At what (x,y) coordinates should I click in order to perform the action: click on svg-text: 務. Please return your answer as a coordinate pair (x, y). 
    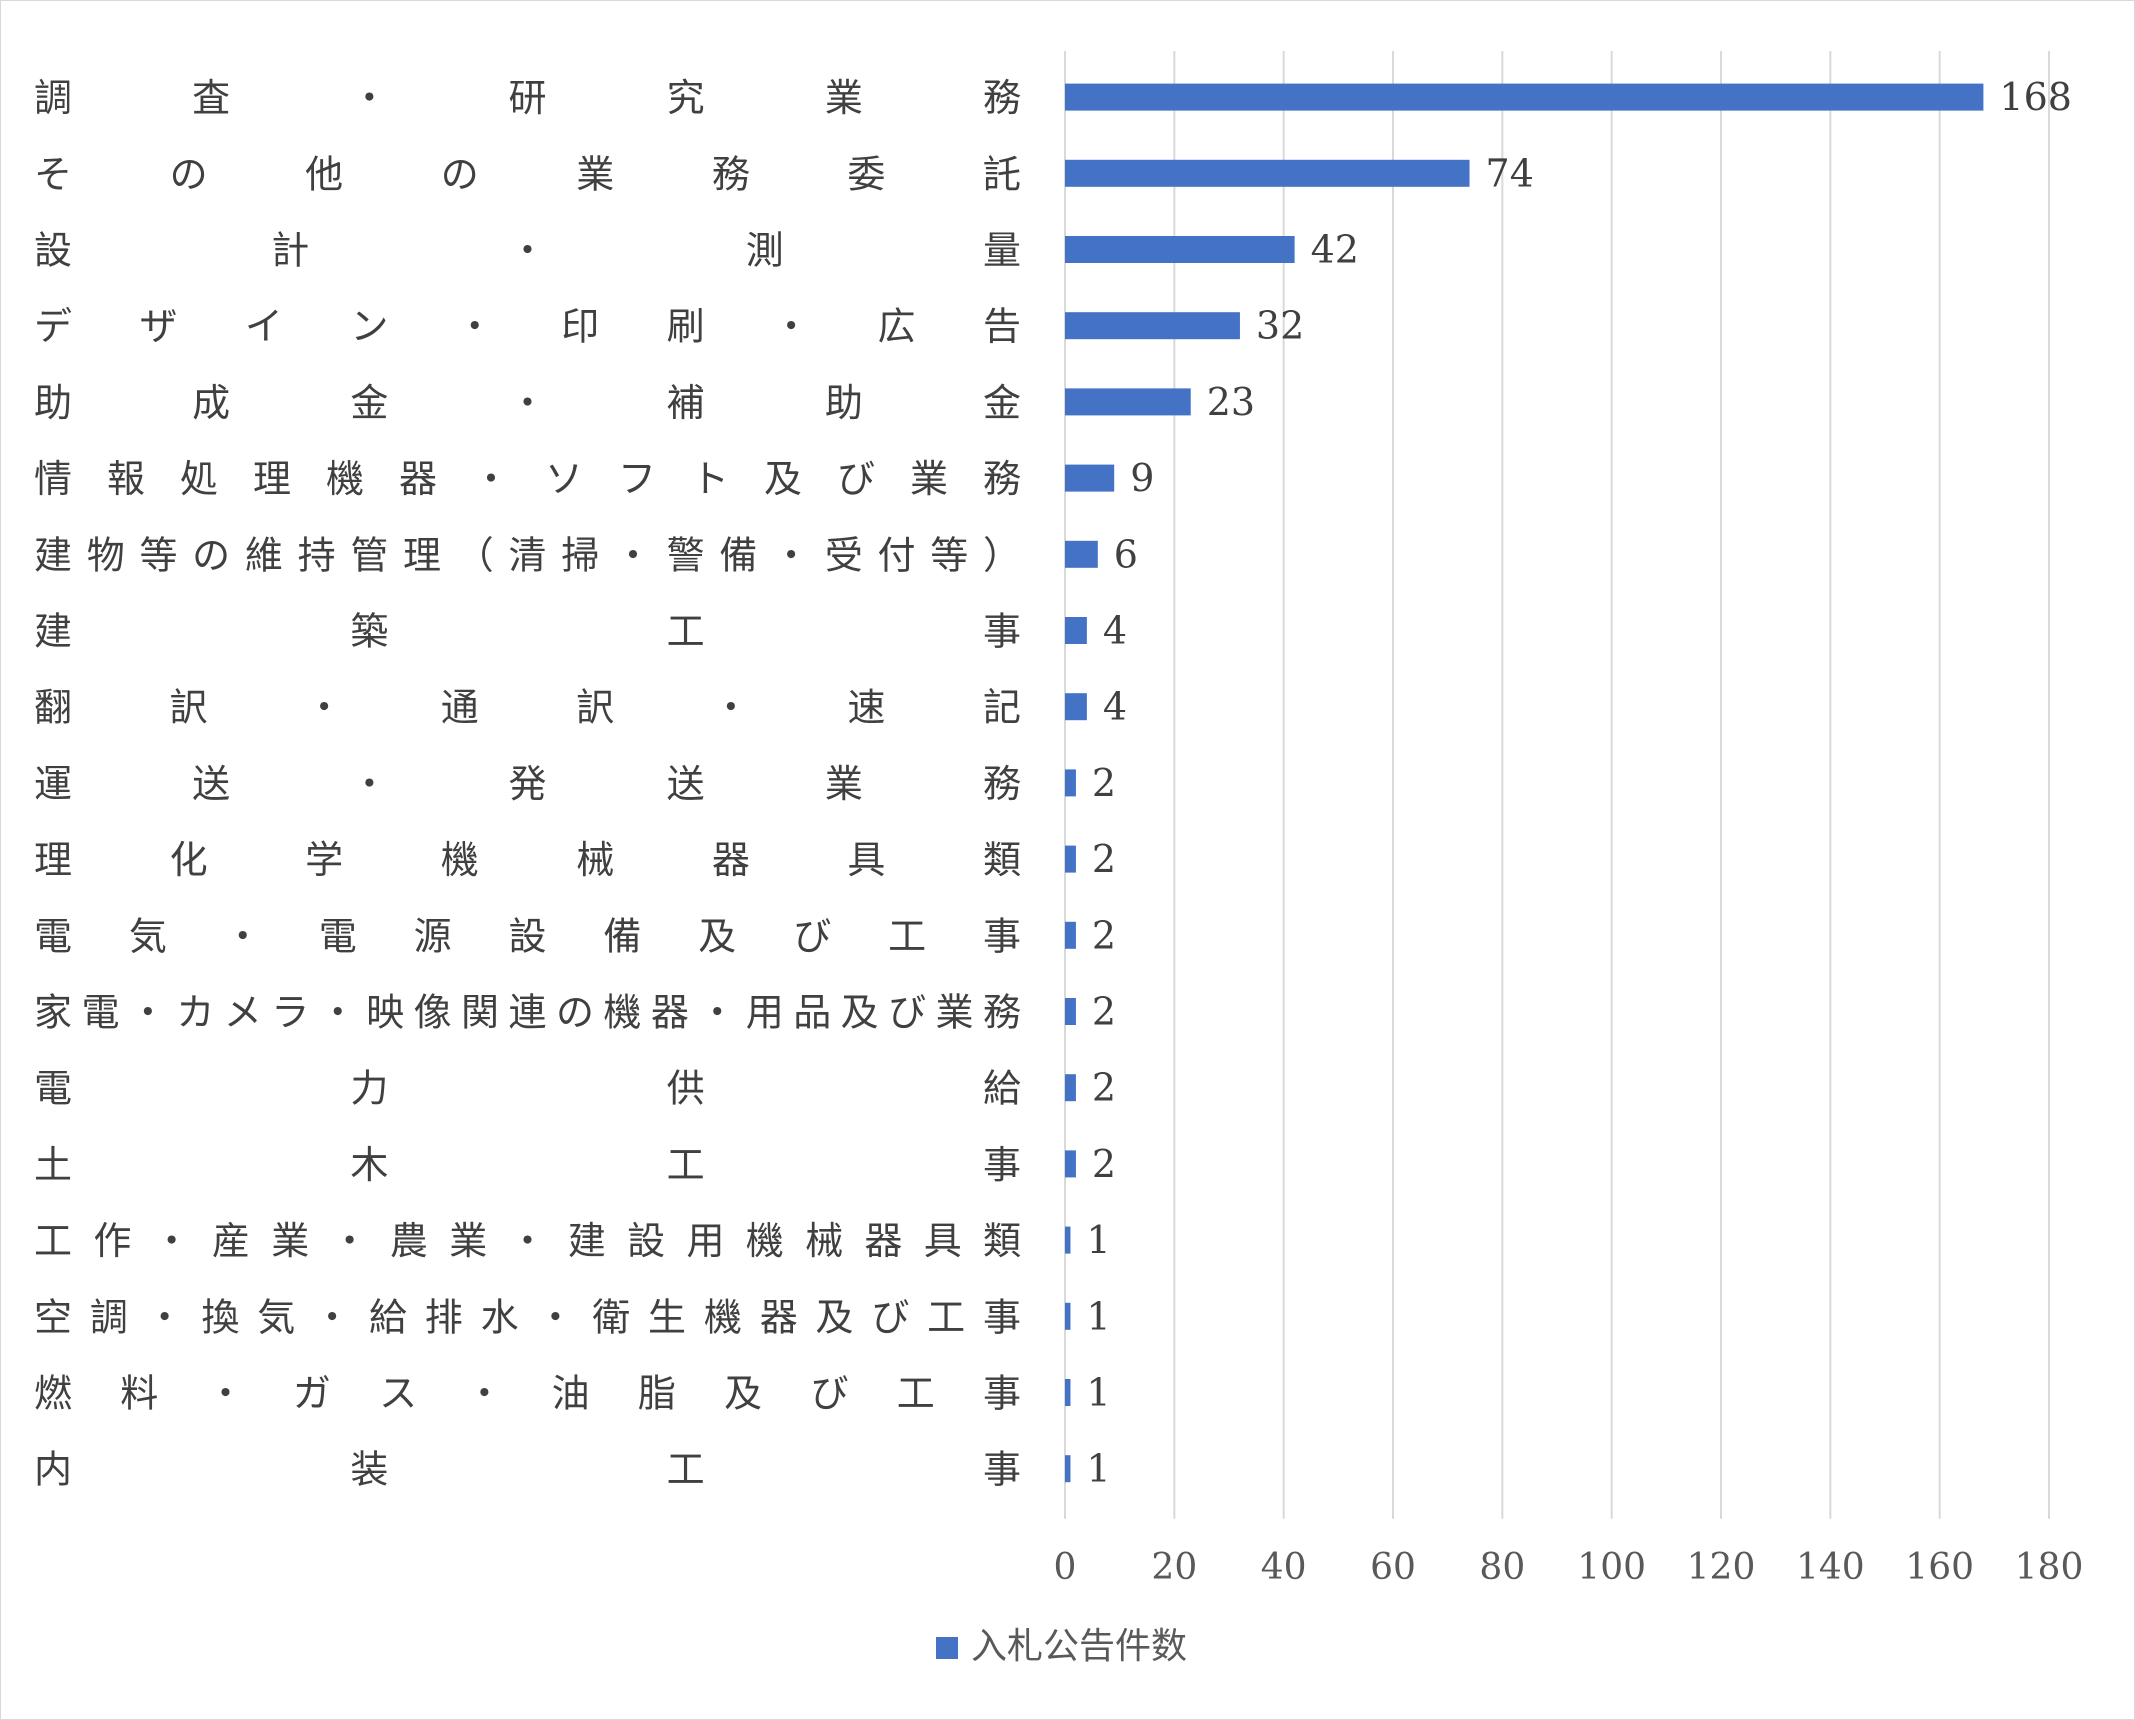
    Looking at the image, I should click on (731, 174).